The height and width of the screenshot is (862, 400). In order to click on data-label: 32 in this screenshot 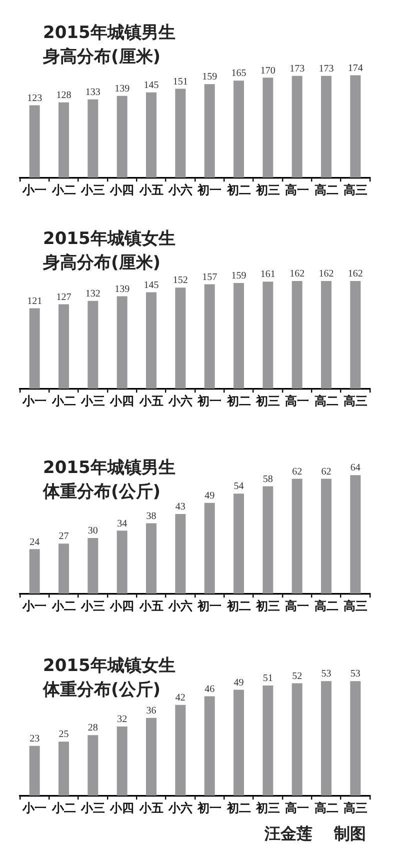, I will do `click(122, 720)`.